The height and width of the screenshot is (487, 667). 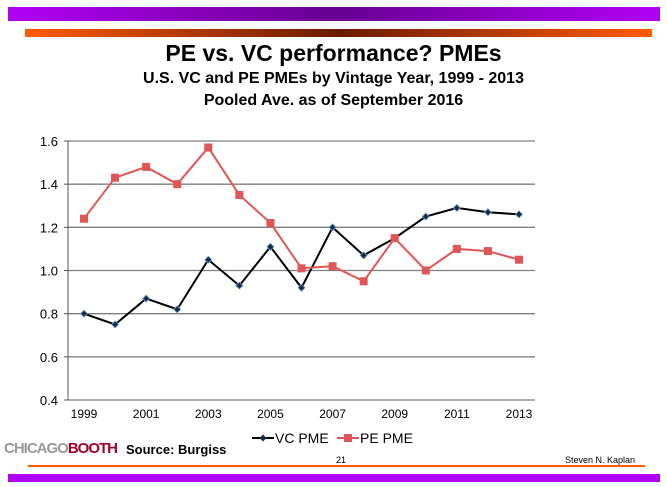 What do you see at coordinates (49, 227) in the screenshot?
I see `y-tick-label: 1.2` at bounding box center [49, 227].